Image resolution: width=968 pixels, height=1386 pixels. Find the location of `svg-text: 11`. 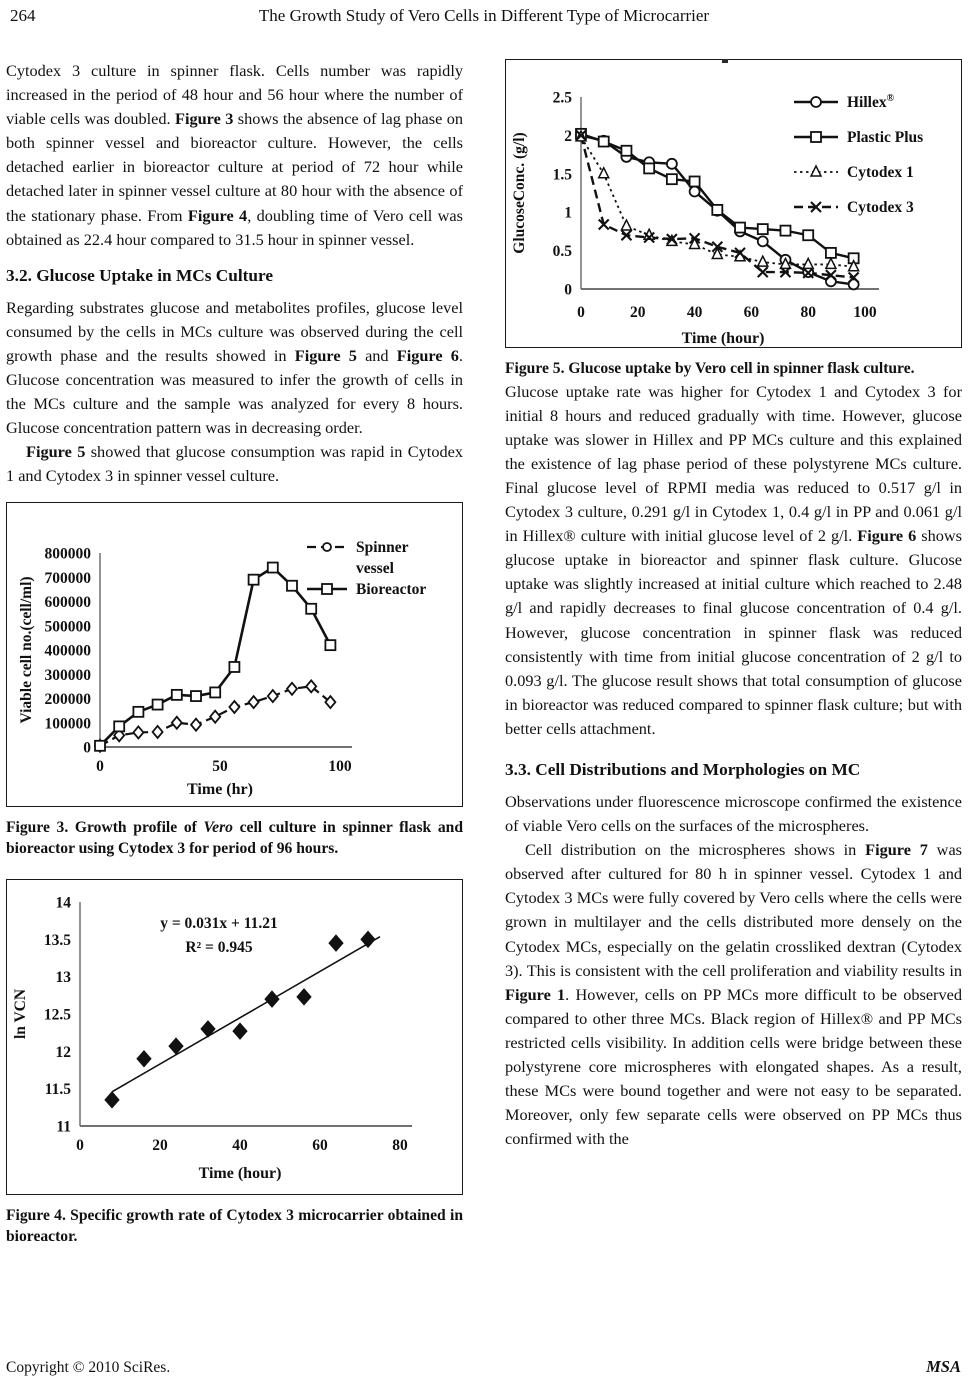

svg-text: 11 is located at coordinates (63, 1126).